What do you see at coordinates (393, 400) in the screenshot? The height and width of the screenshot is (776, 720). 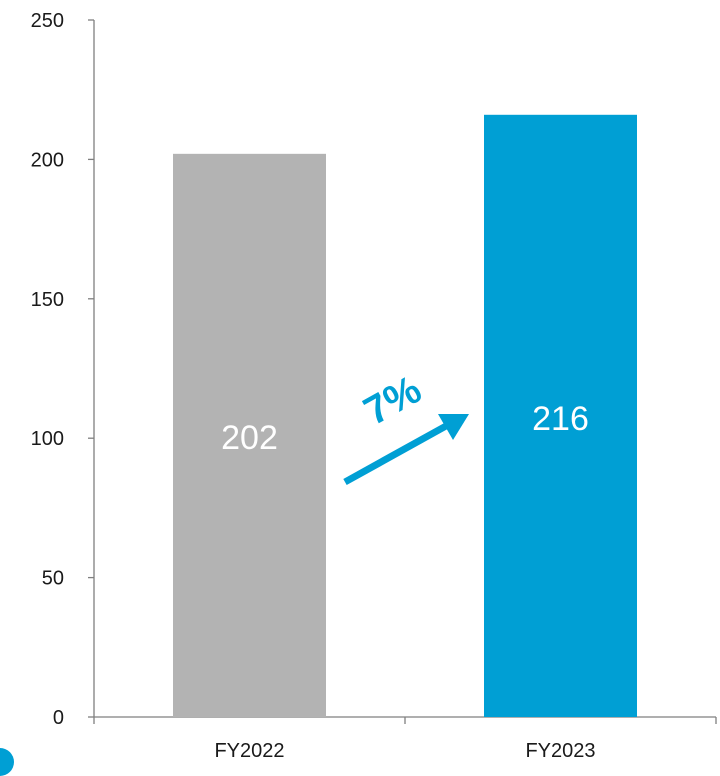 I see `growth-label: 7%` at bounding box center [393, 400].